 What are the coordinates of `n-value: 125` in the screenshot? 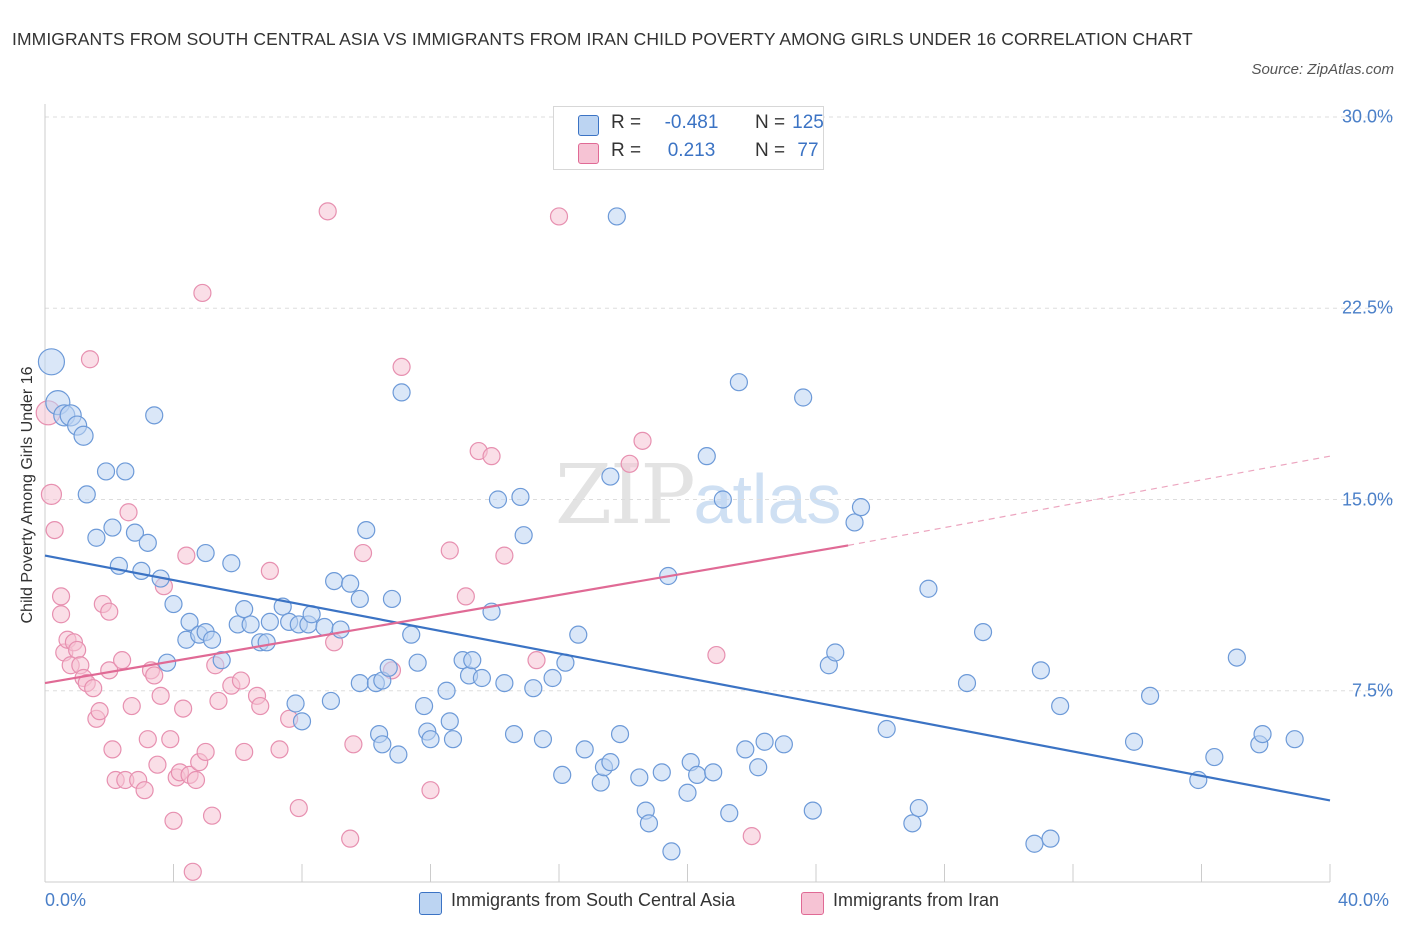 It's located at (808, 122).